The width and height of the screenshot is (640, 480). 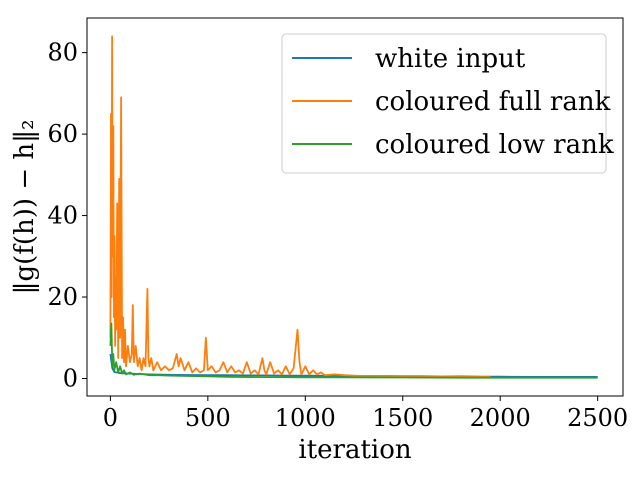 I want to click on legend-label-1: coloured full rank, so click(x=493, y=102).